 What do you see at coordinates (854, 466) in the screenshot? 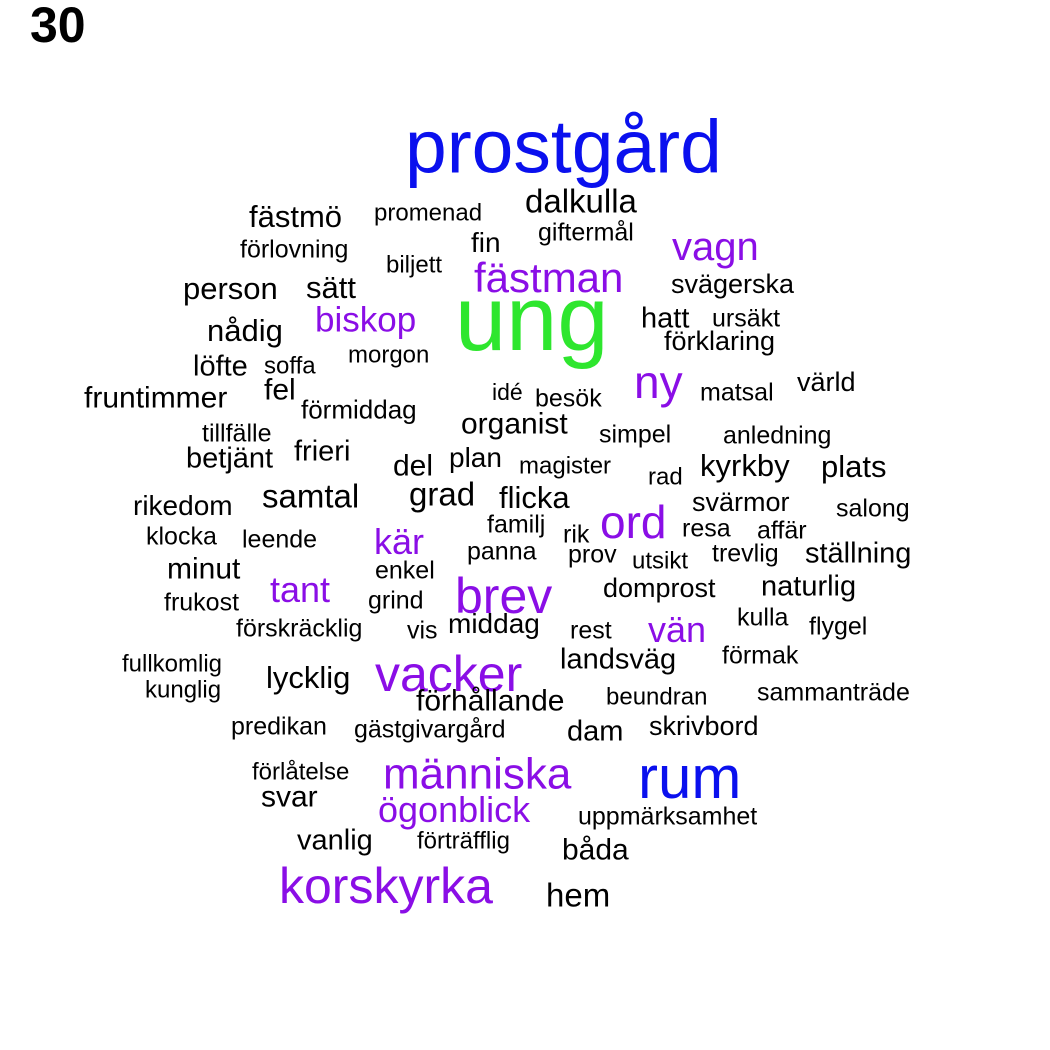
I see `word-plats: plats` at bounding box center [854, 466].